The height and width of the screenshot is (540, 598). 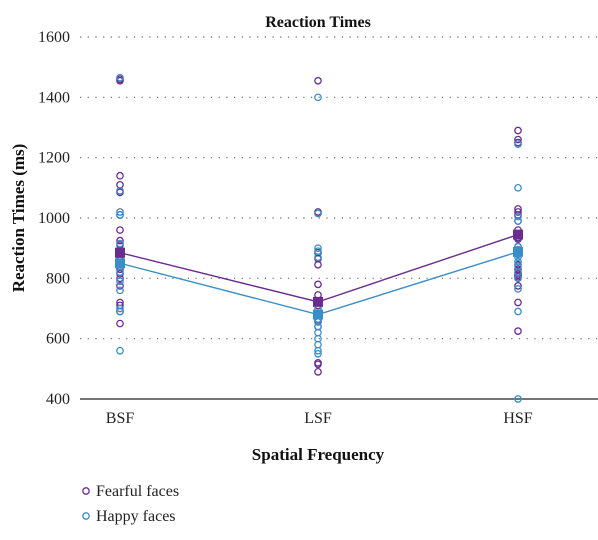 I want to click on y-axis-ticks: 400 600 800 1000 1200 1400 1600, so click(x=54, y=218).